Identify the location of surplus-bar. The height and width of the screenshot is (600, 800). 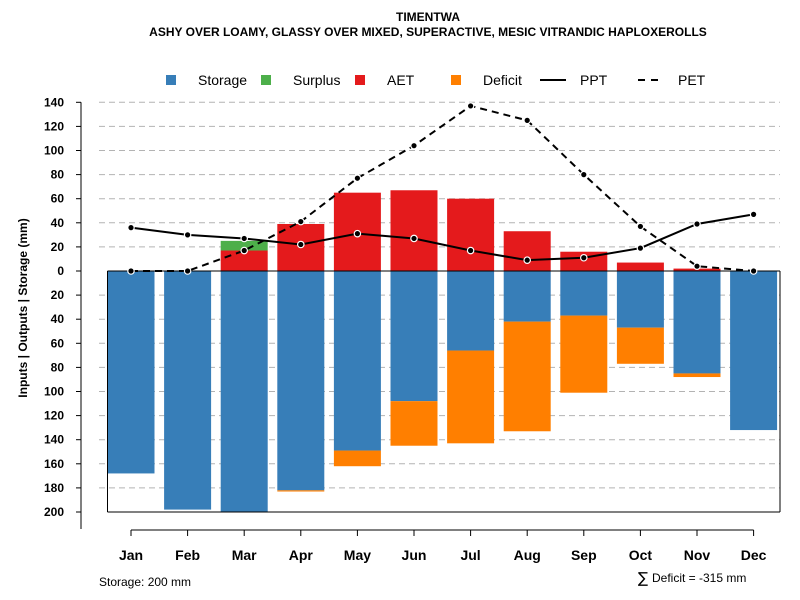
(244, 245).